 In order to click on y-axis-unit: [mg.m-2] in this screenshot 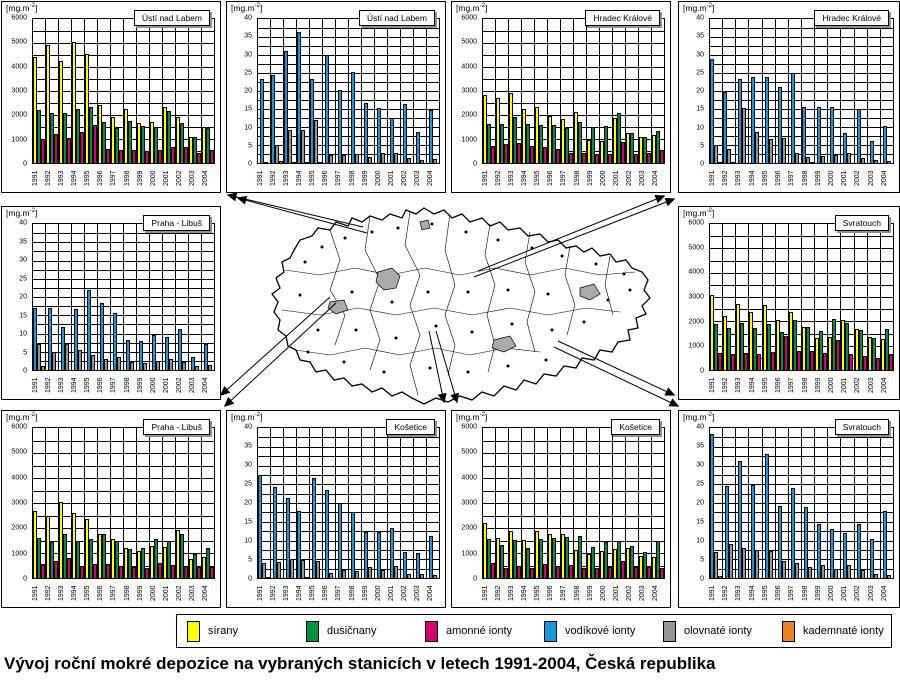, I will do `click(22, 417)`.